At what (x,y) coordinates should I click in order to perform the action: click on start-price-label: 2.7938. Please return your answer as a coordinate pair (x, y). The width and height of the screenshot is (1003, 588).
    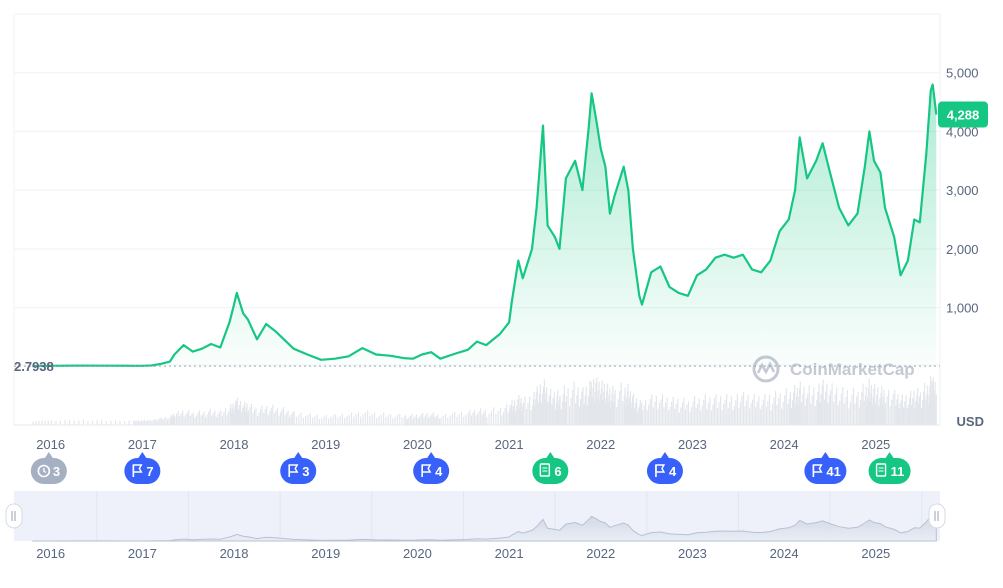
    Looking at the image, I should click on (34, 366).